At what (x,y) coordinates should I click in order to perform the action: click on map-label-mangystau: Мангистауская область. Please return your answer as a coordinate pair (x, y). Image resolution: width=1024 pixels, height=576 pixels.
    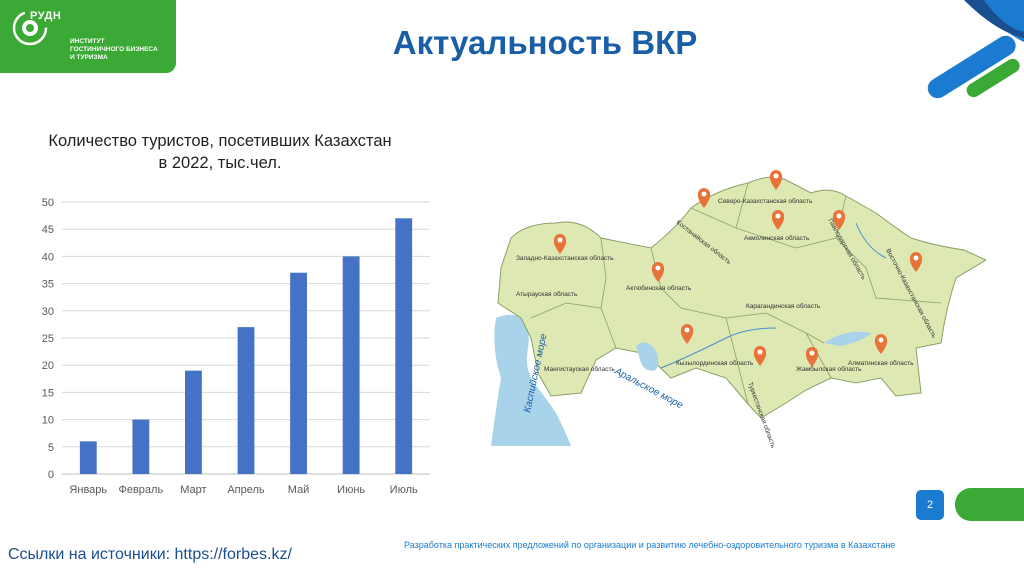
    Looking at the image, I should click on (579, 369).